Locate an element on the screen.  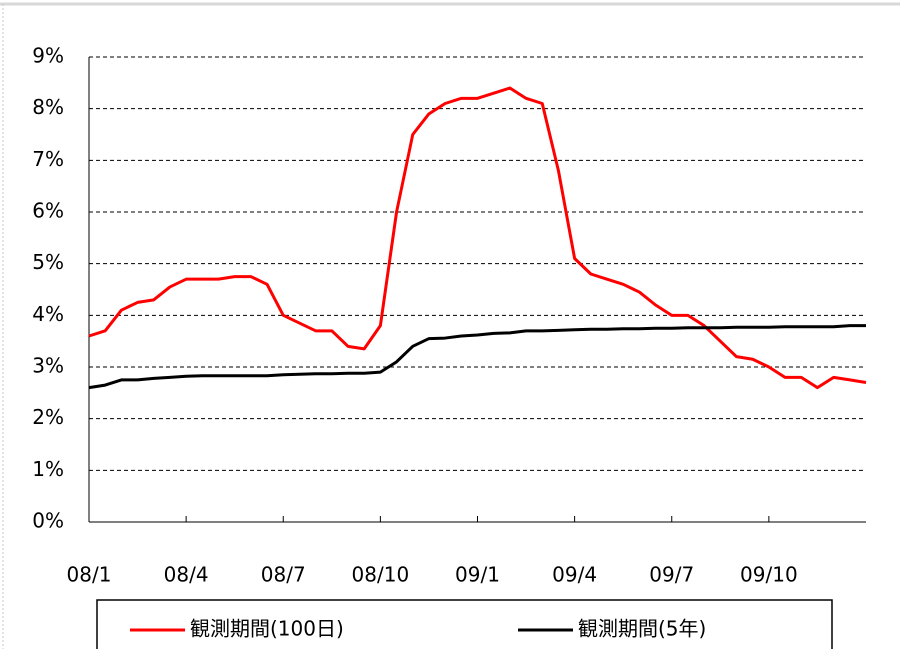
y-tick-label: 2% is located at coordinates (48, 417).